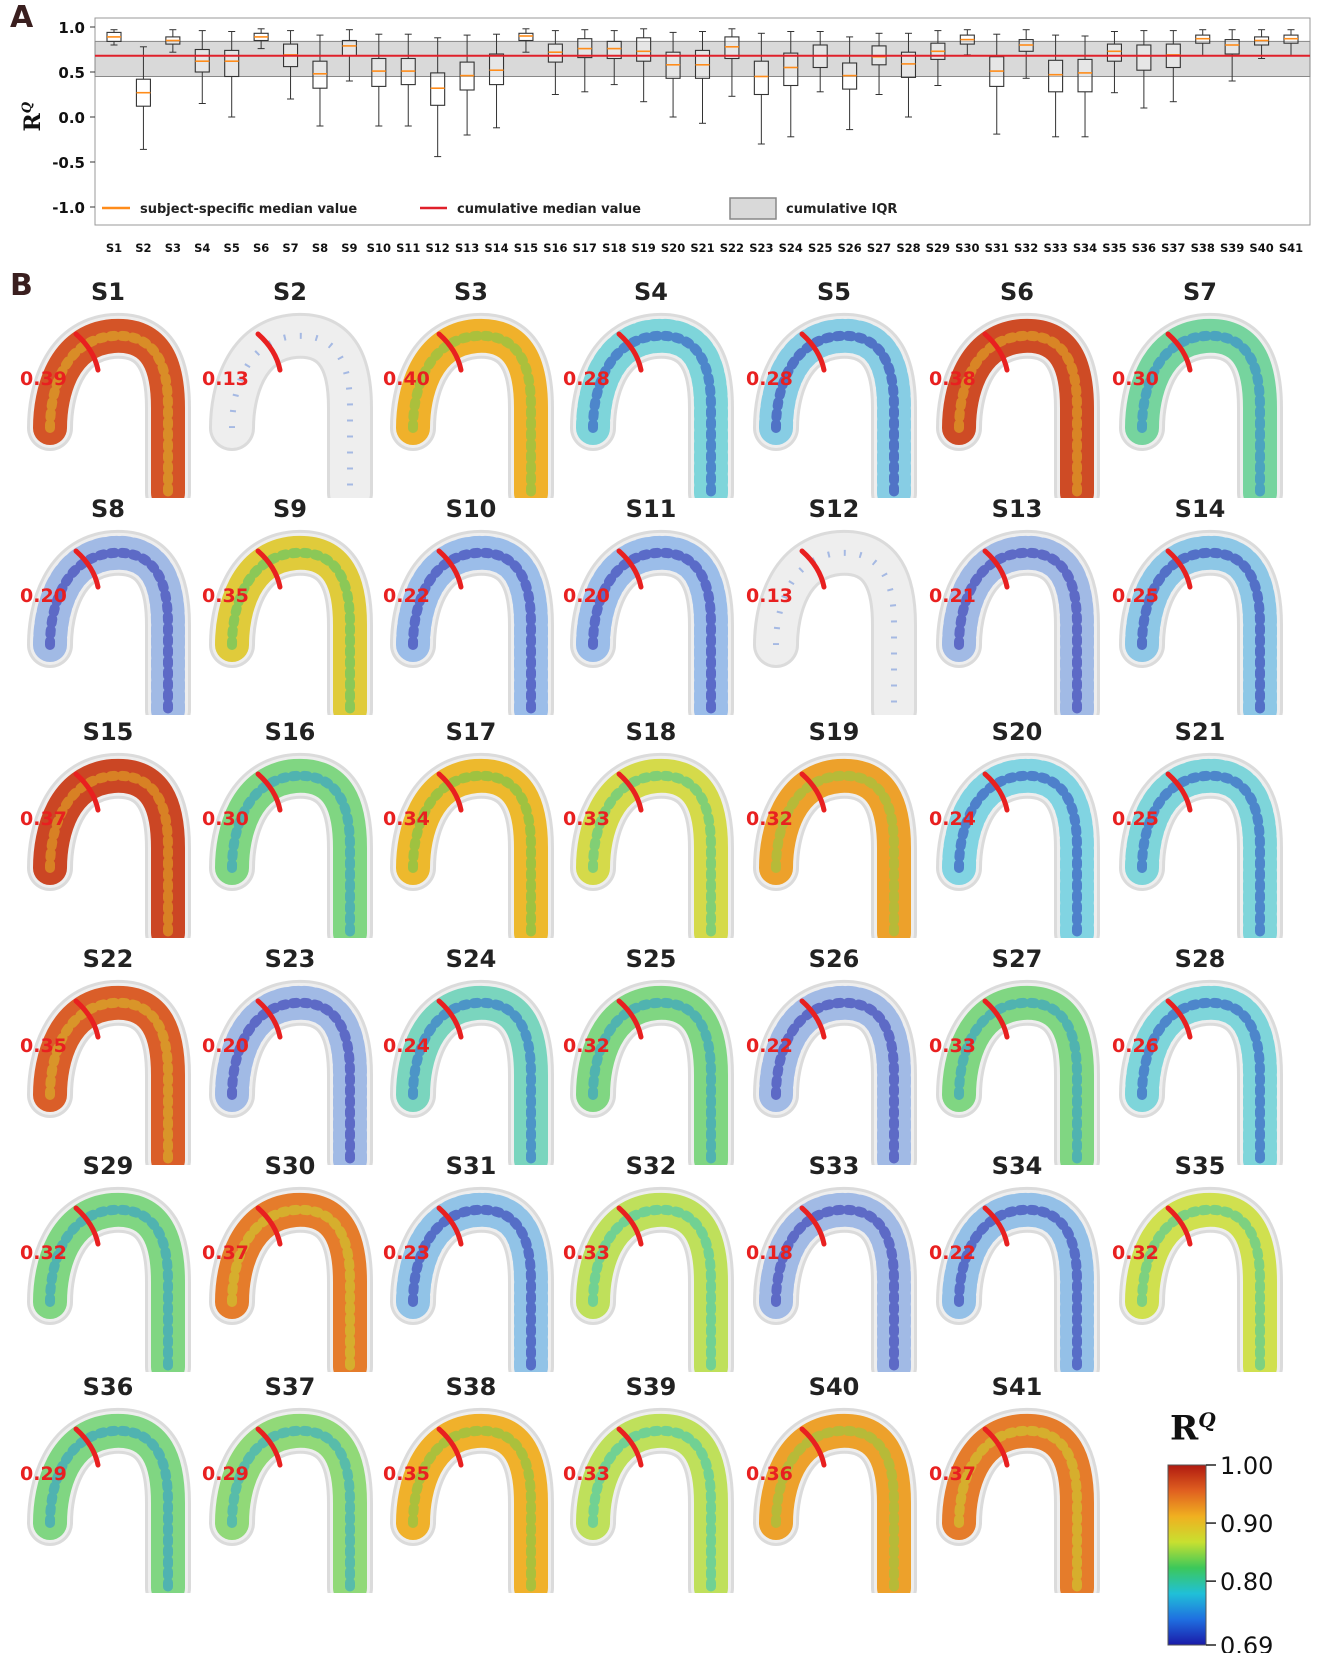 The width and height of the screenshot is (1319, 1653). What do you see at coordinates (108, 1166) in the screenshot?
I see `subject-title: S29` at bounding box center [108, 1166].